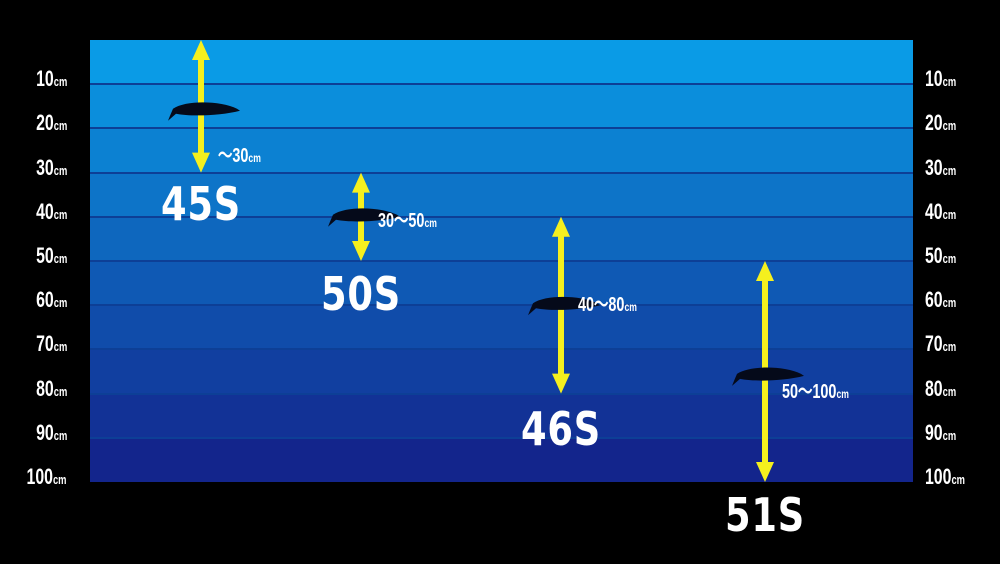 This screenshot has width=1000, height=564. I want to click on depth-label-left: 50cm, so click(51, 256).